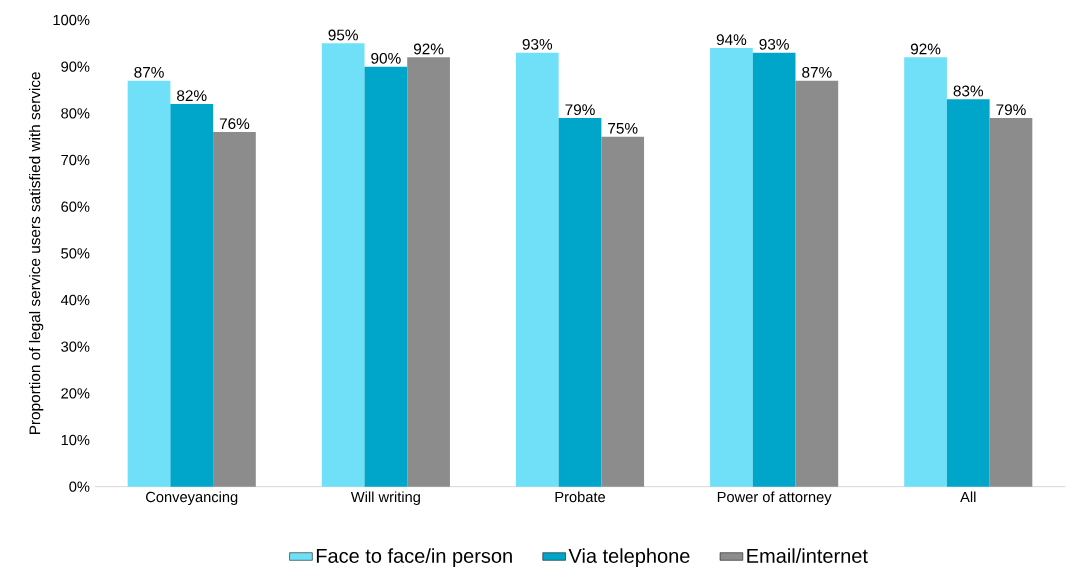 This screenshot has width=1086, height=583. What do you see at coordinates (75, 346) in the screenshot?
I see `y-tick-label: 30%` at bounding box center [75, 346].